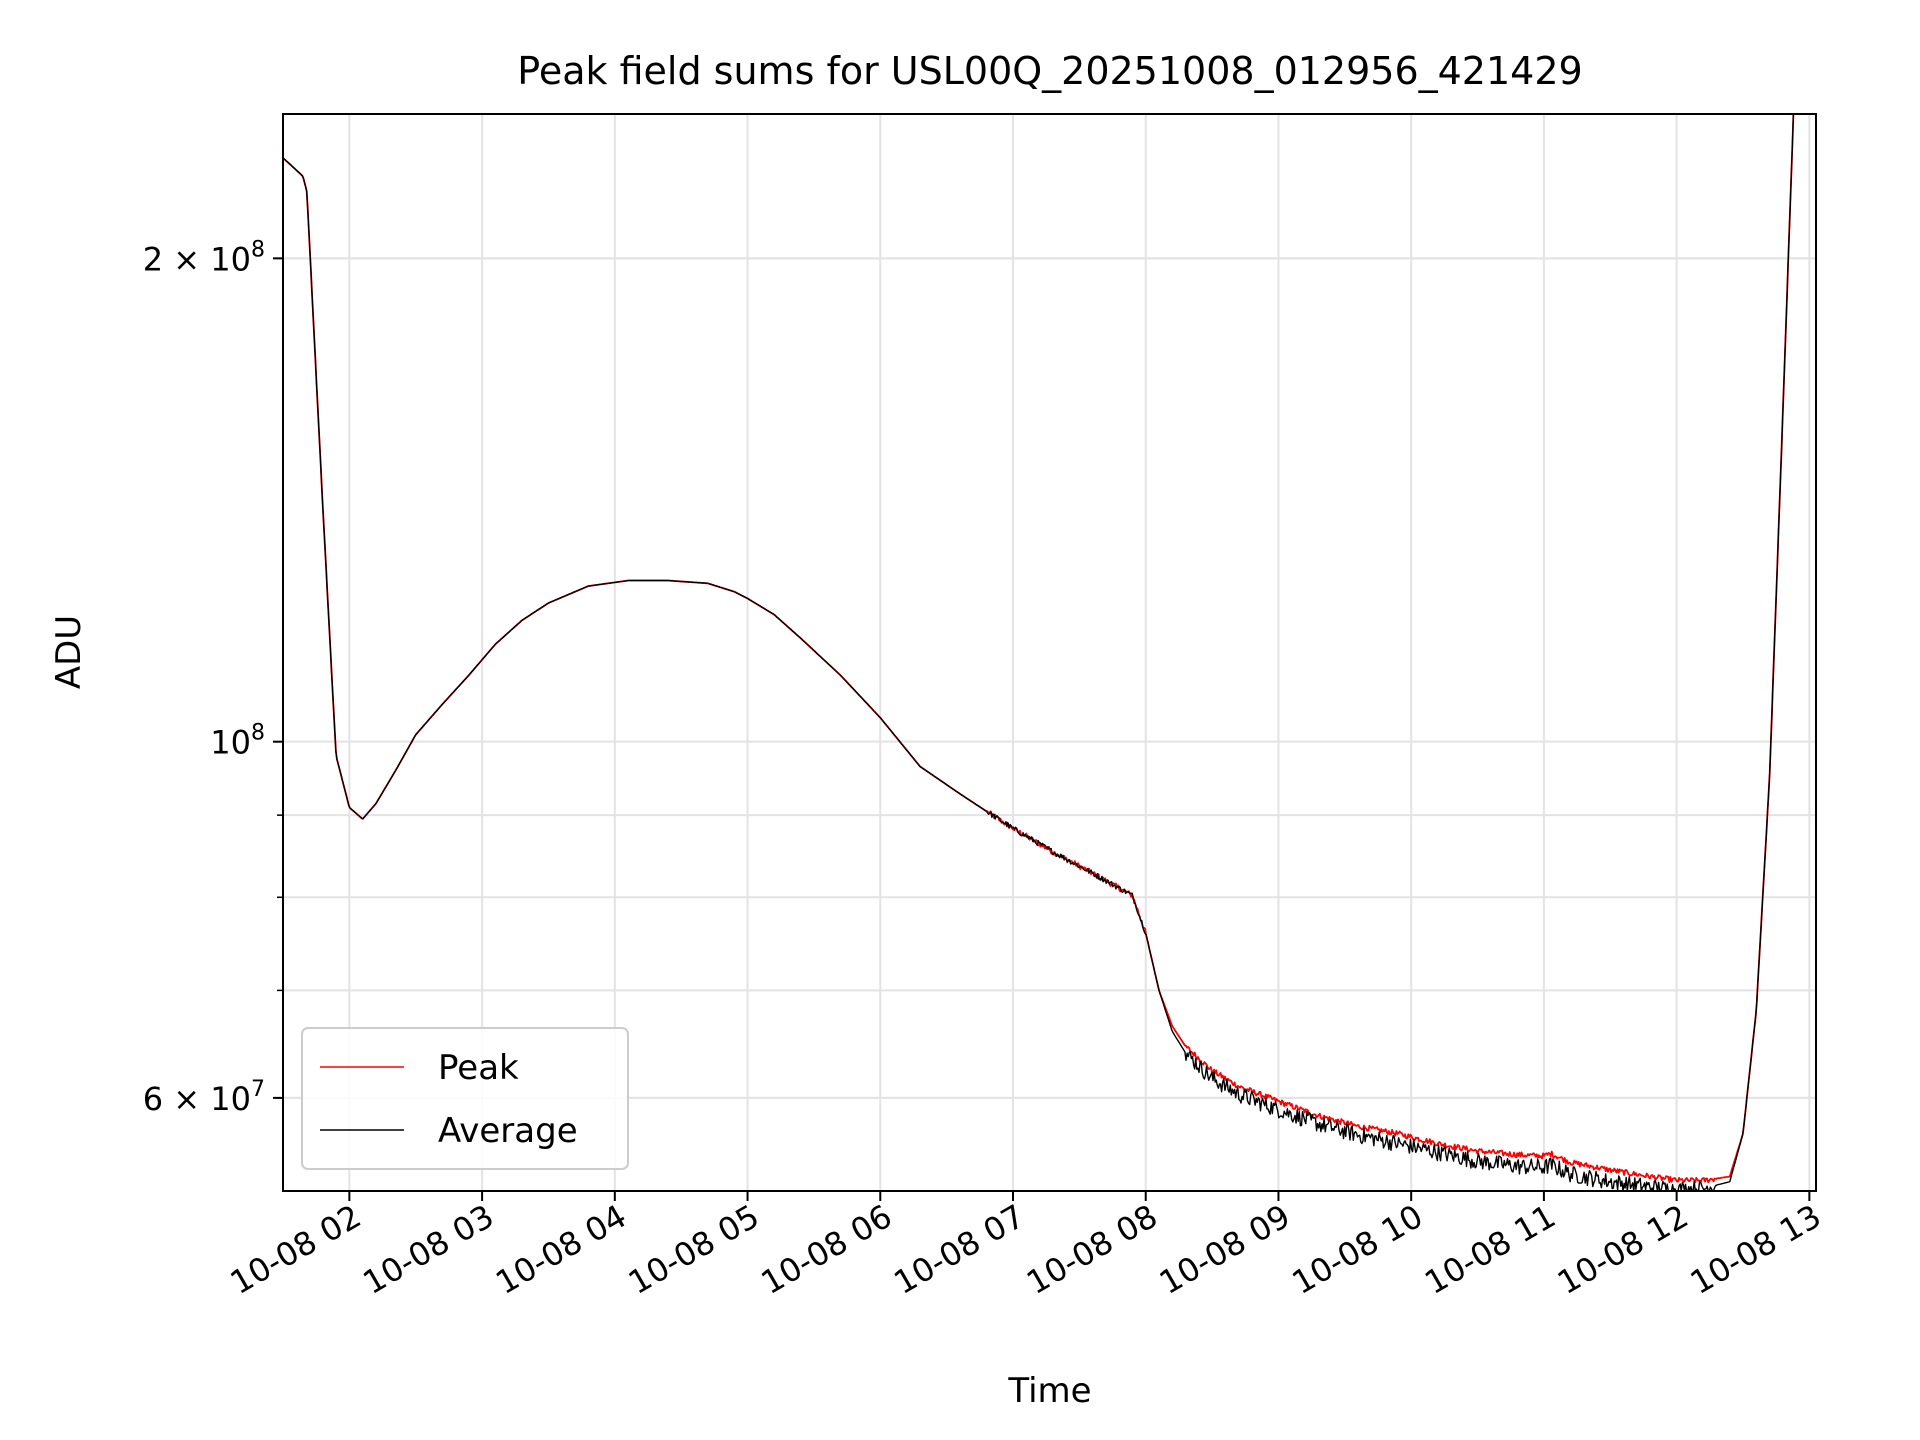  What do you see at coordinates (1049, 1391) in the screenshot?
I see `x-axis-label: Time` at bounding box center [1049, 1391].